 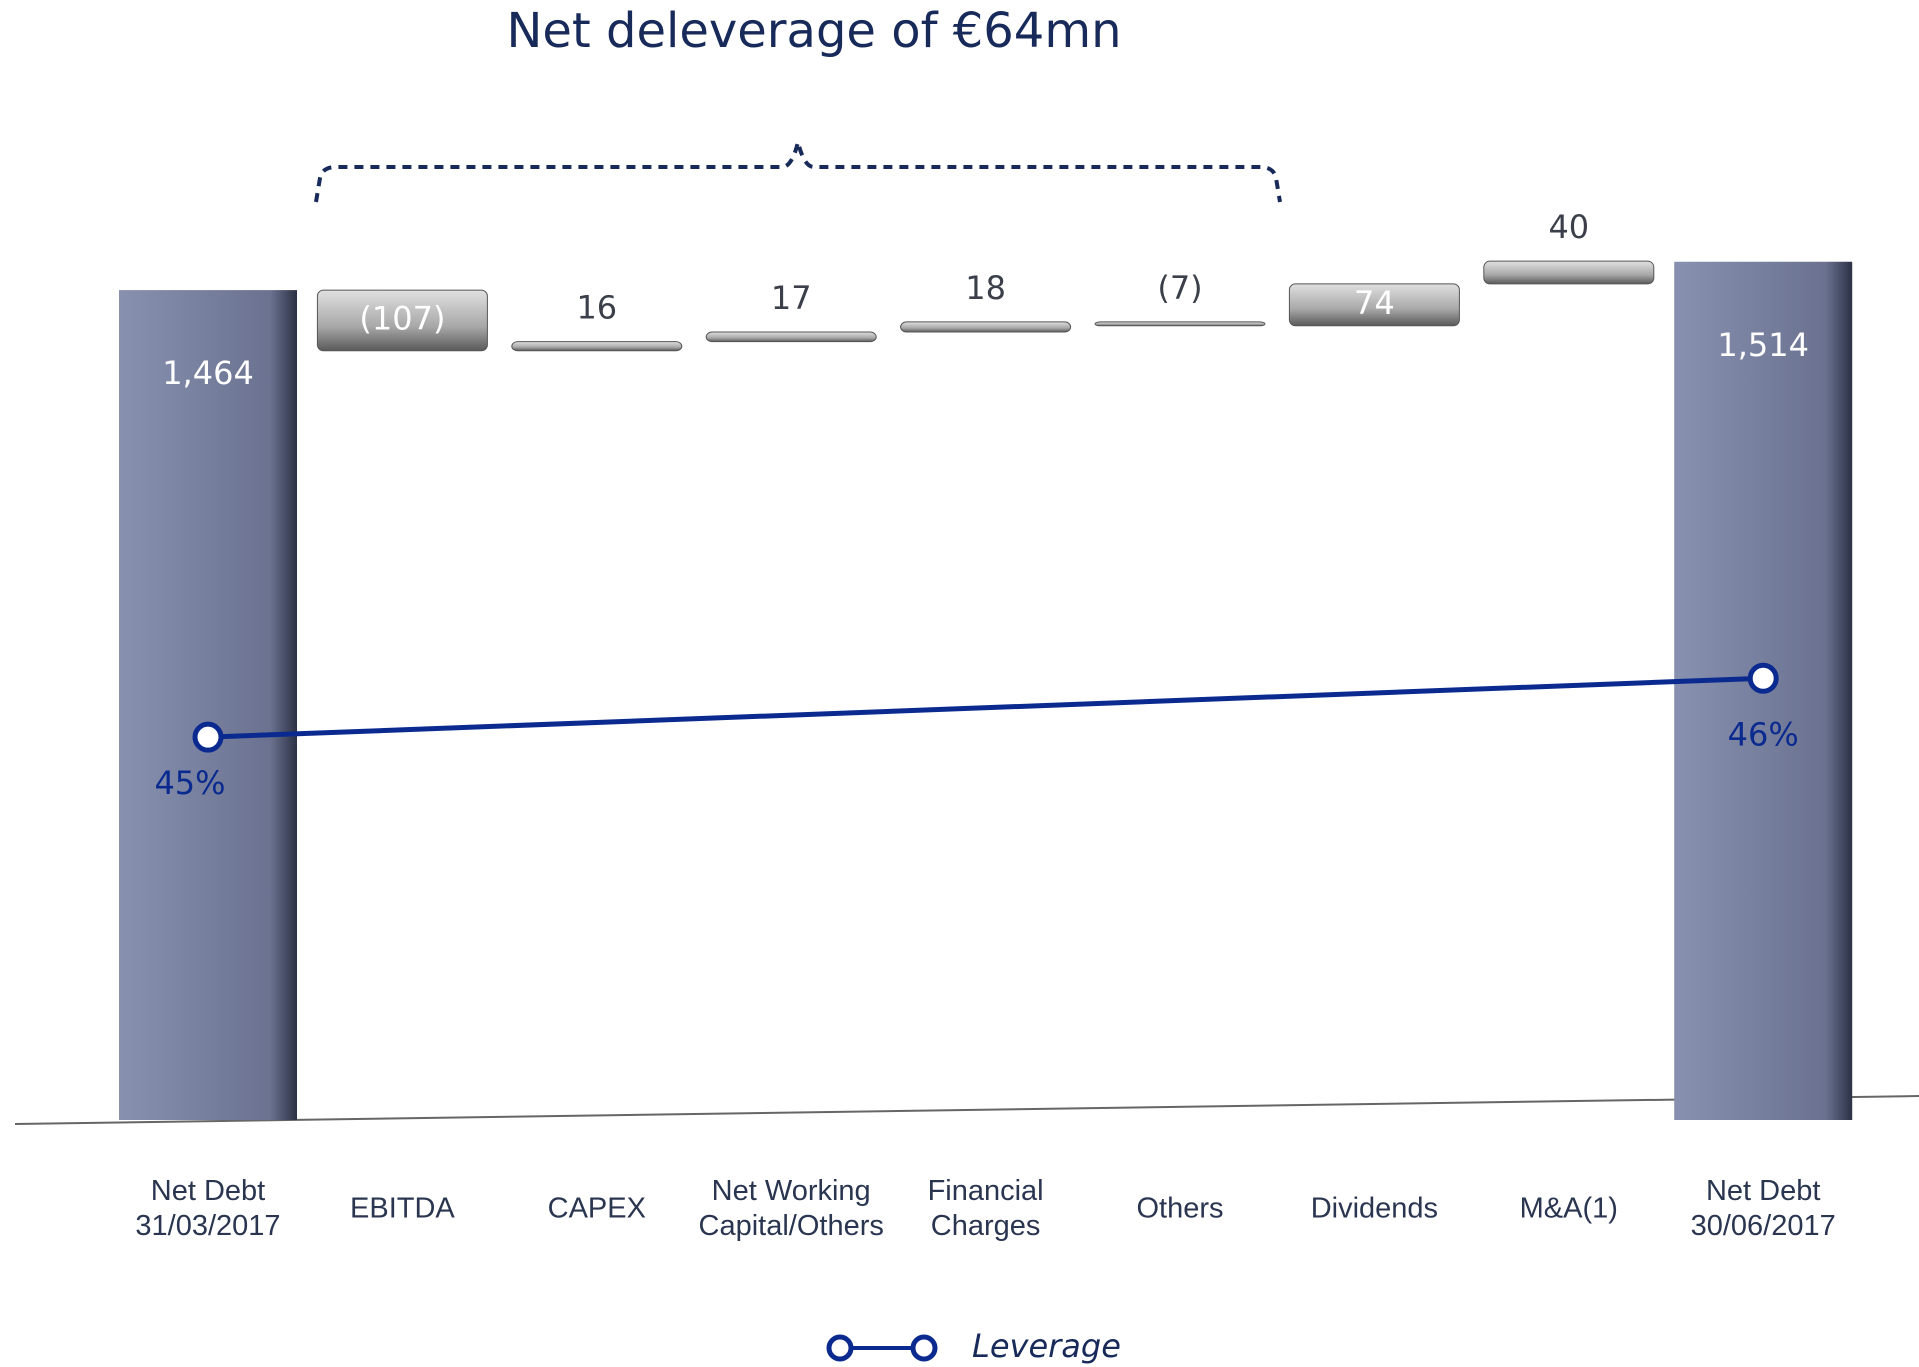 I want to click on x-tick-label: EBITDA, so click(x=402, y=1209).